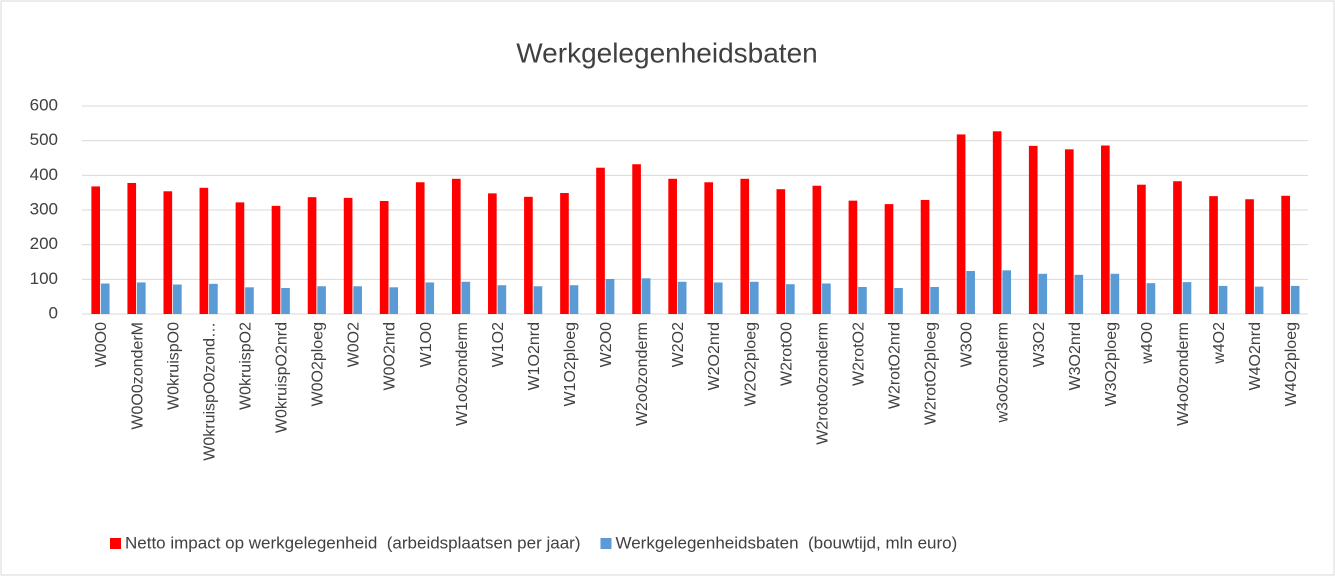 The width and height of the screenshot is (1335, 581). I want to click on x-tick-label: W0O0zonderM, so click(137, 376).